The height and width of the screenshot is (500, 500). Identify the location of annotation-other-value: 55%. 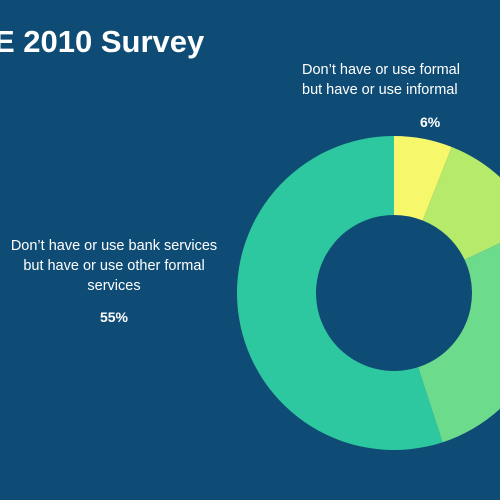
(114, 317).